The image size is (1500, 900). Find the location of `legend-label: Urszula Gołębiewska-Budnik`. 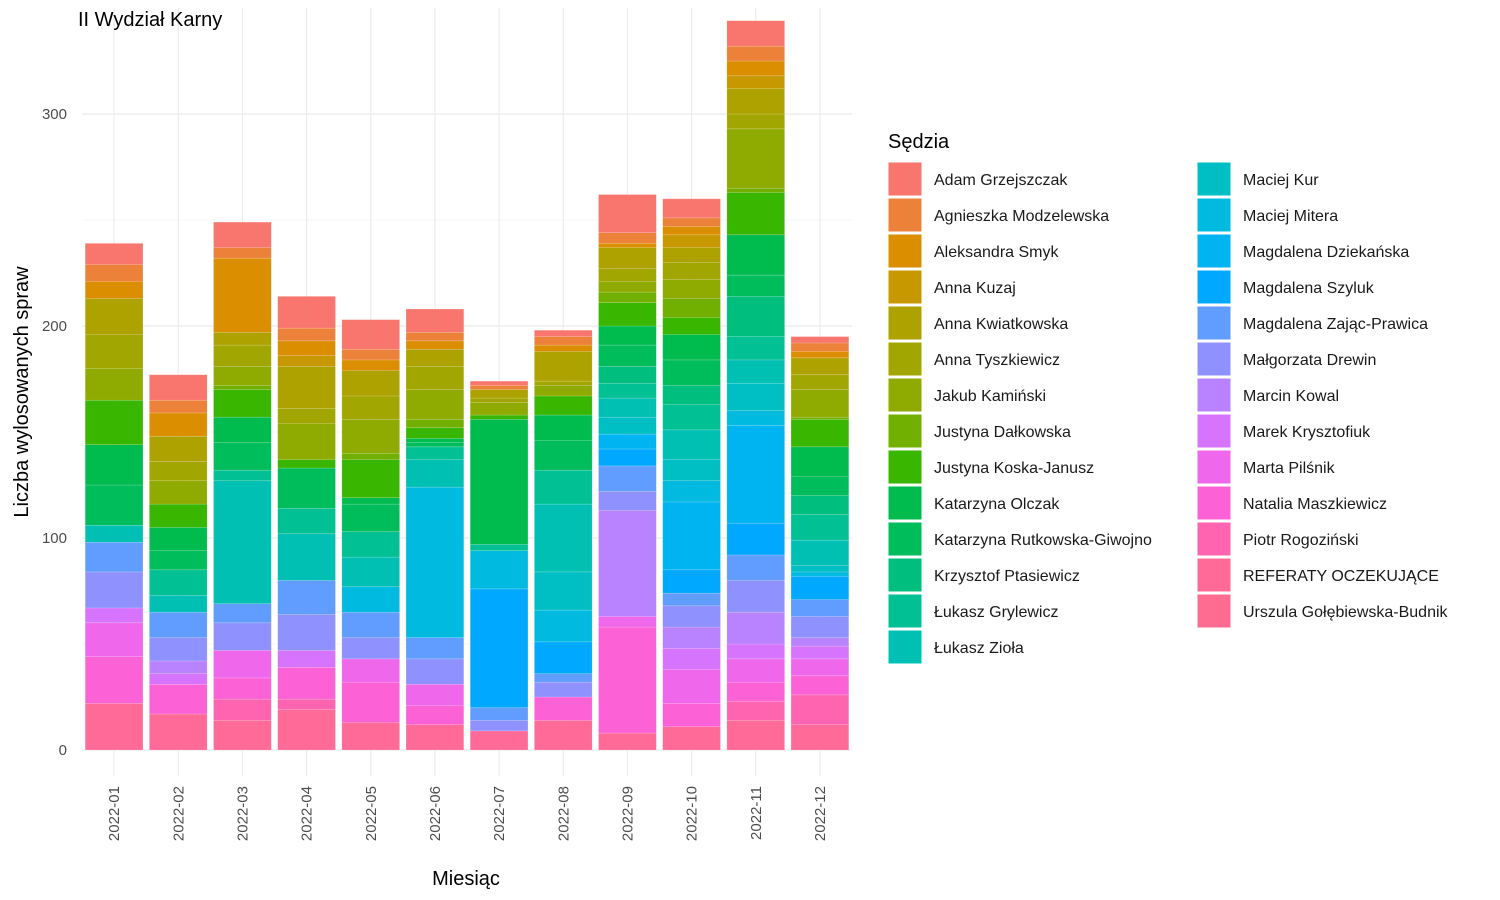

legend-label: Urszula Gołębiewska-Budnik is located at coordinates (1346, 612).